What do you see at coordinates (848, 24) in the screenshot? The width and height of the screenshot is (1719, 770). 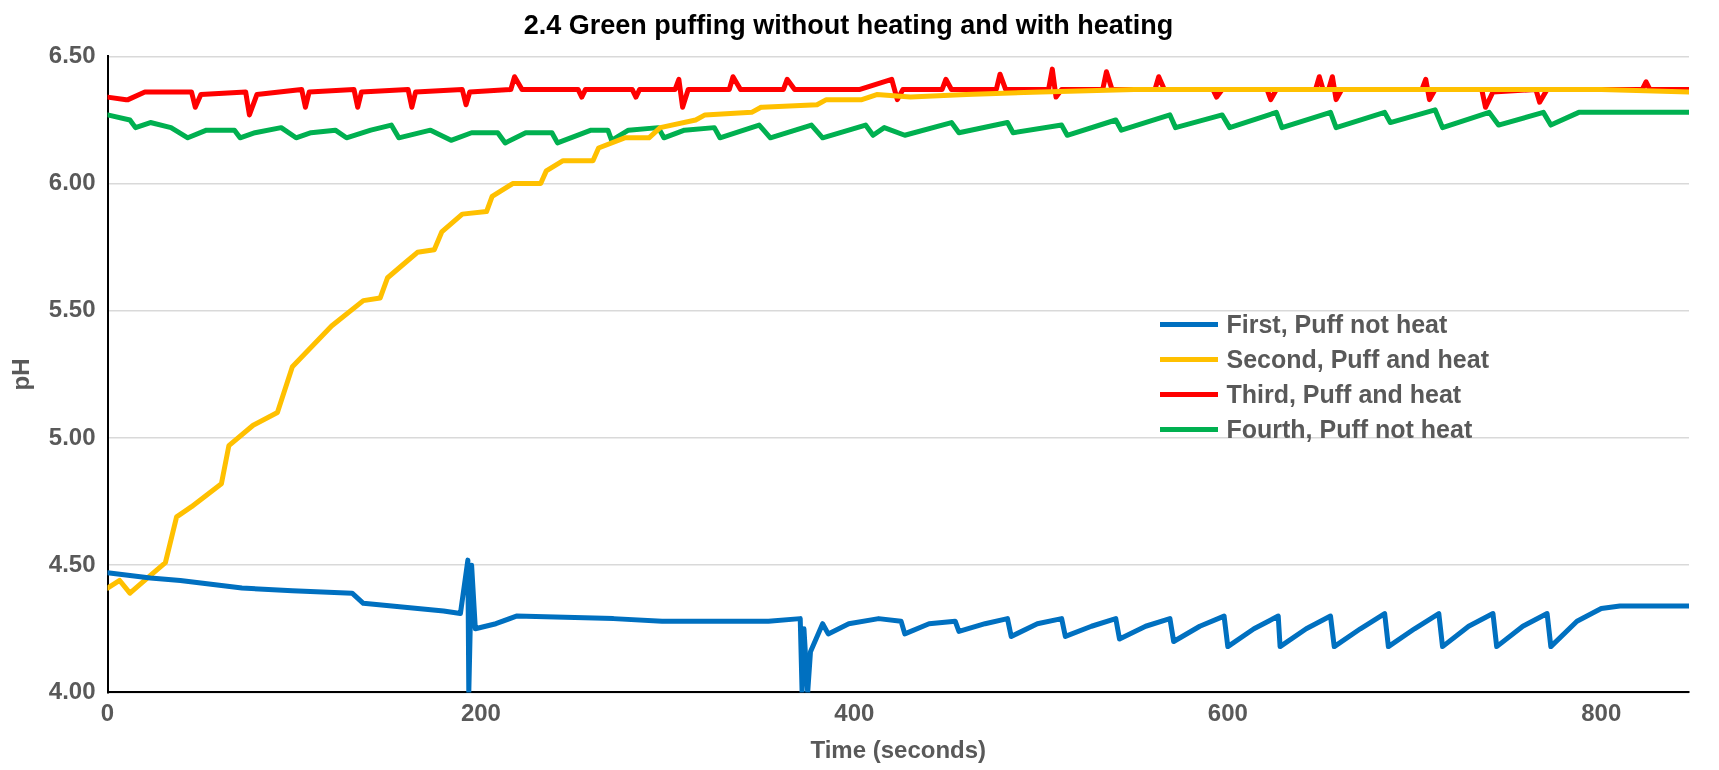 I see `chart-title: 2.4 Green puffing without heating and with heating` at bounding box center [848, 24].